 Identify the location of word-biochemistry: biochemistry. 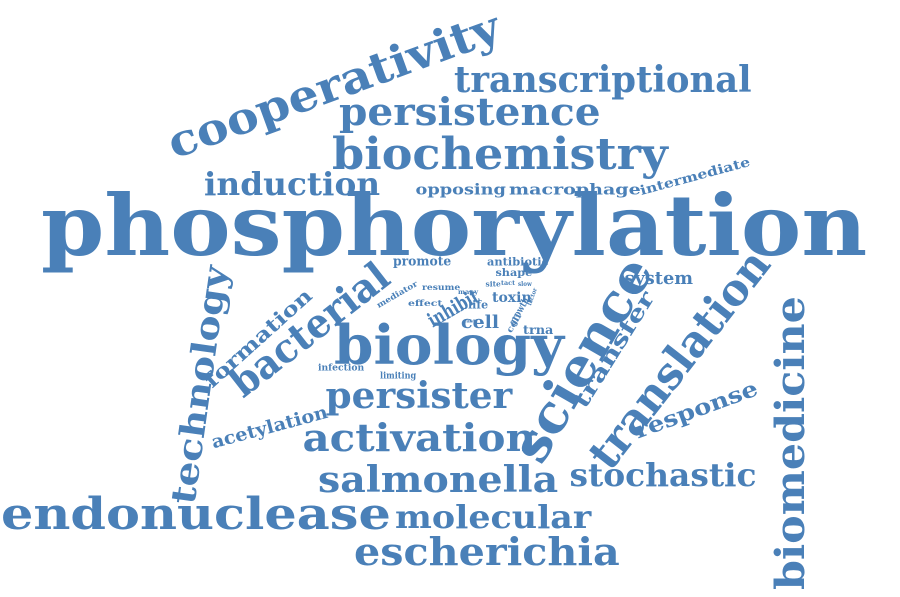
(500, 154).